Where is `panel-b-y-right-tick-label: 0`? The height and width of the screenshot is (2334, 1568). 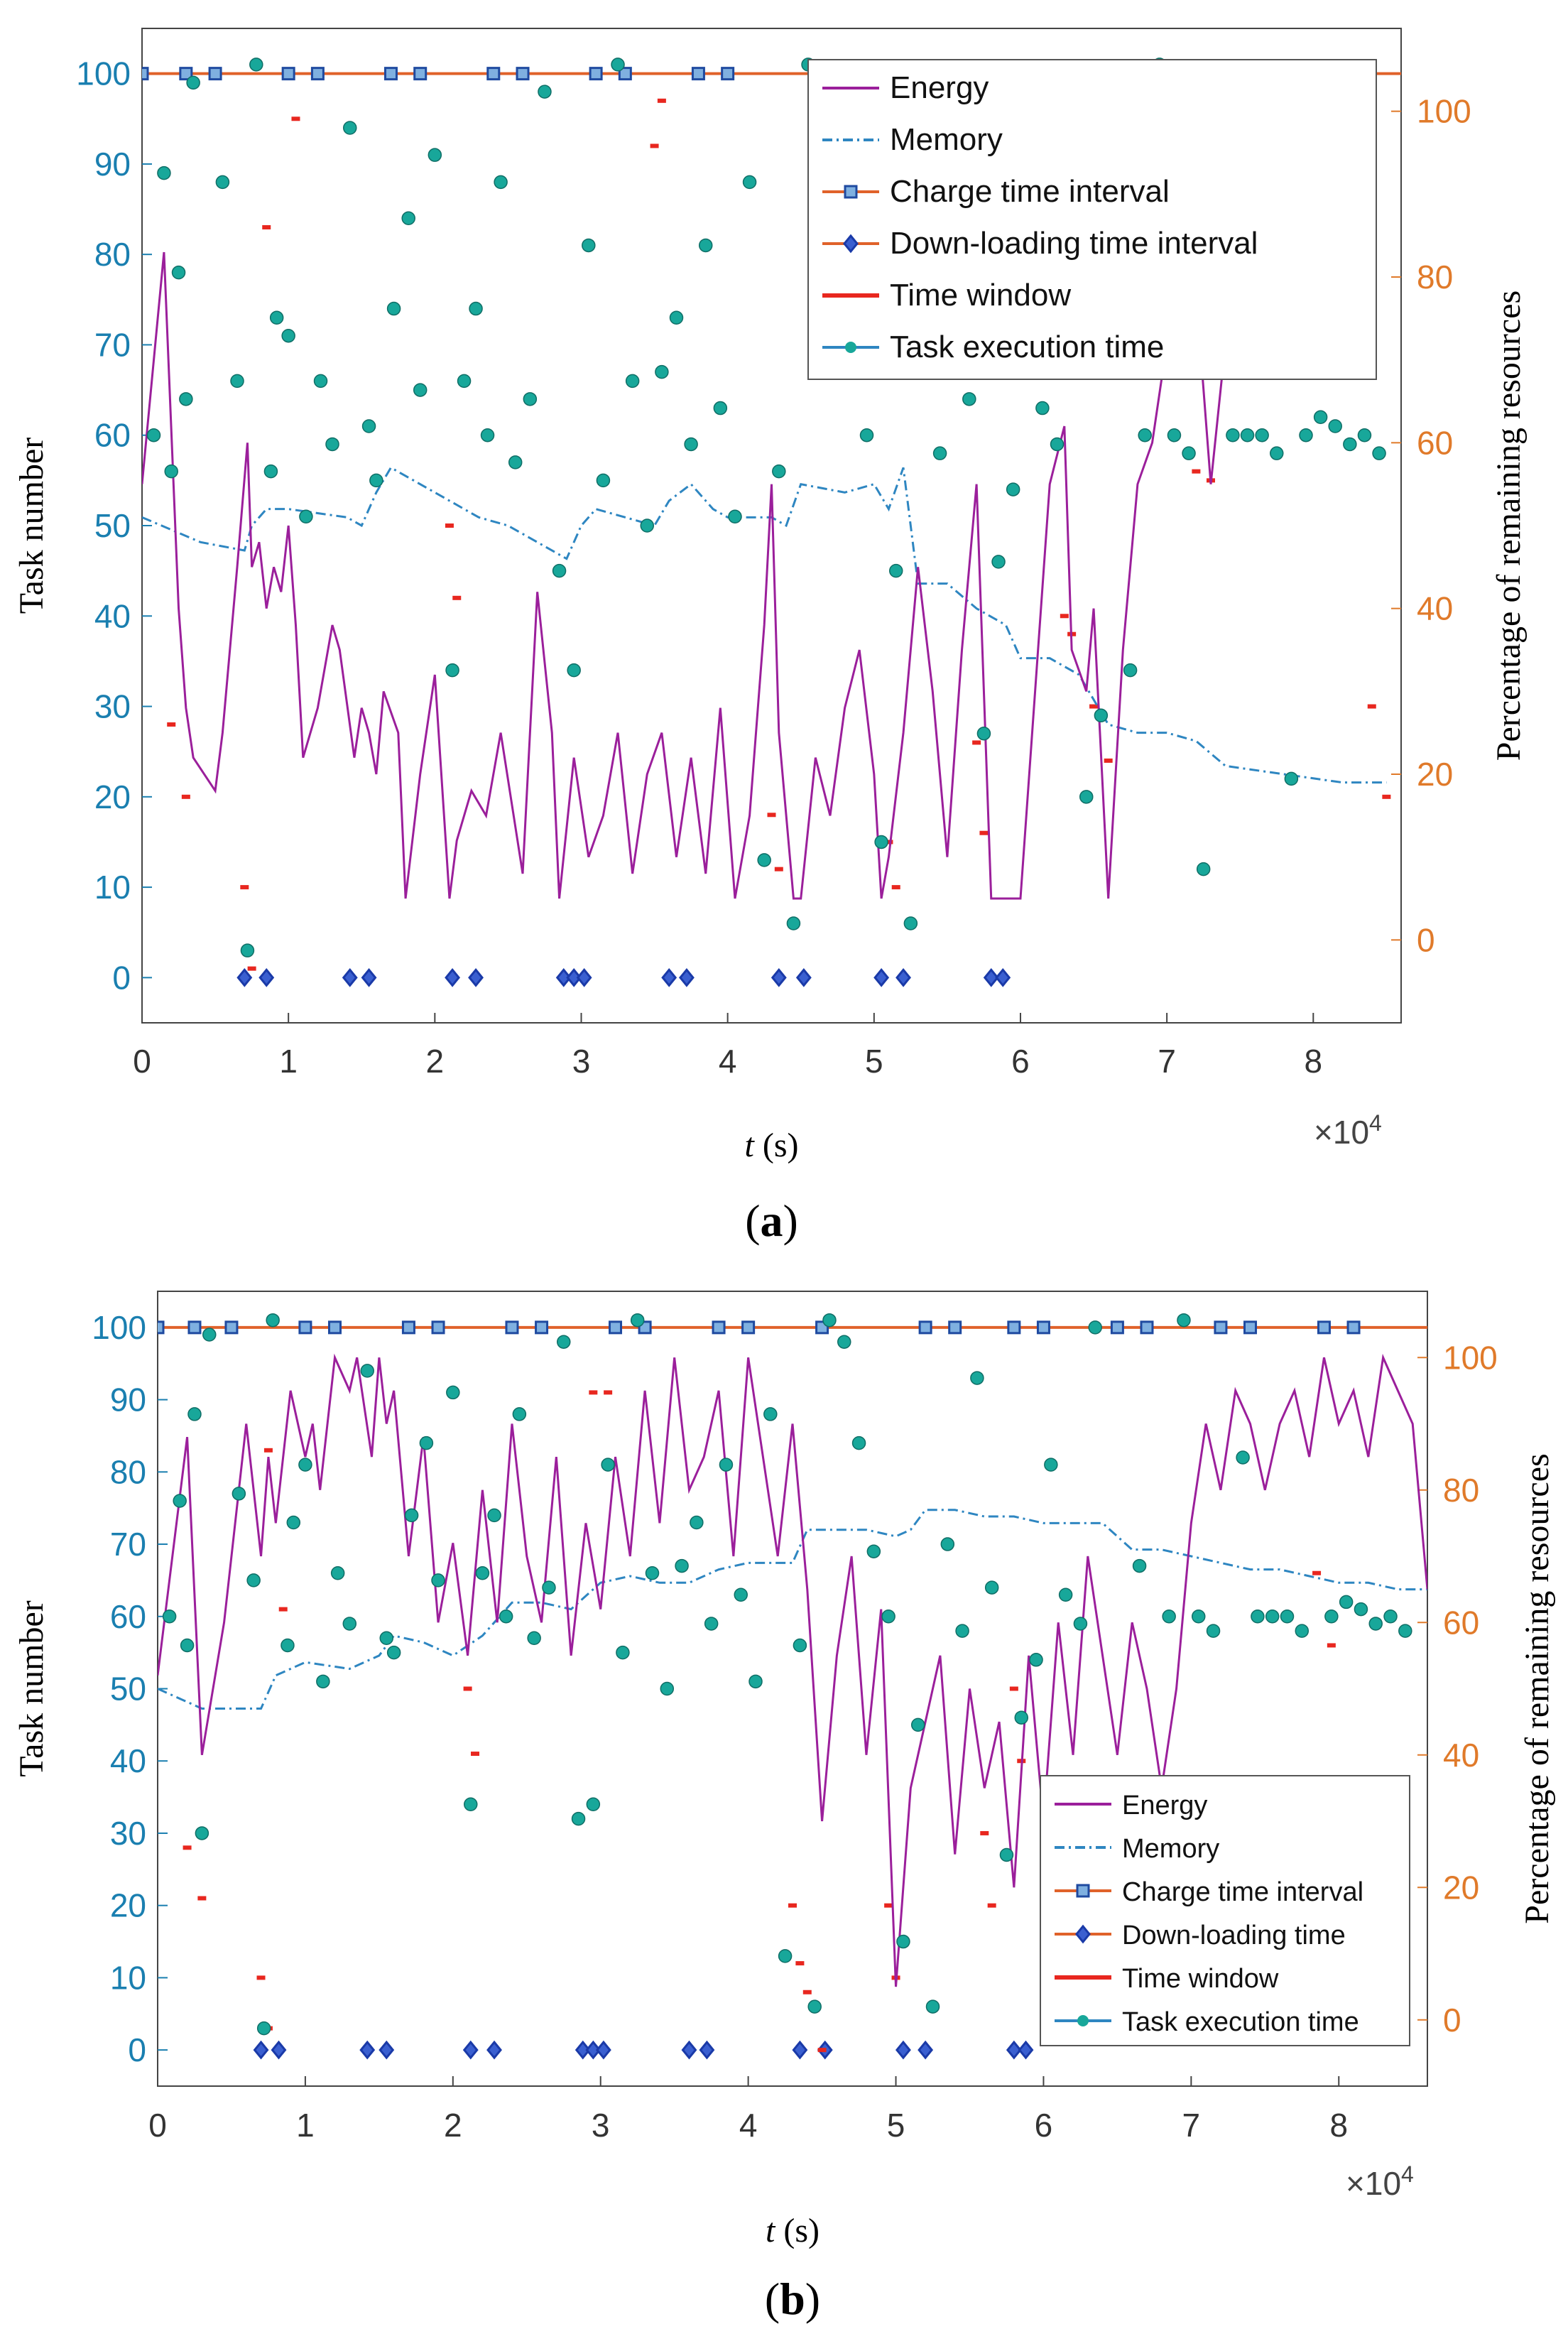
panel-b-y-right-tick-label: 0 is located at coordinates (1452, 2020).